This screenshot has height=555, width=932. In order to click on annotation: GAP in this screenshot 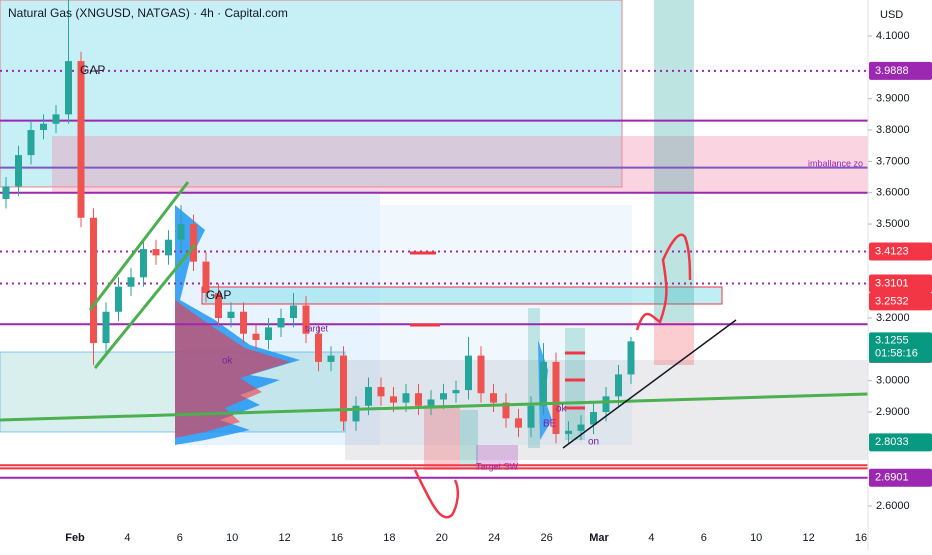, I will do `click(218, 295)`.